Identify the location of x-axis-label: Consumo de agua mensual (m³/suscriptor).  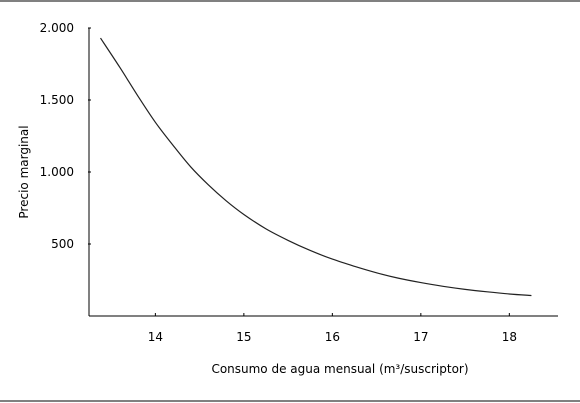
(339, 369).